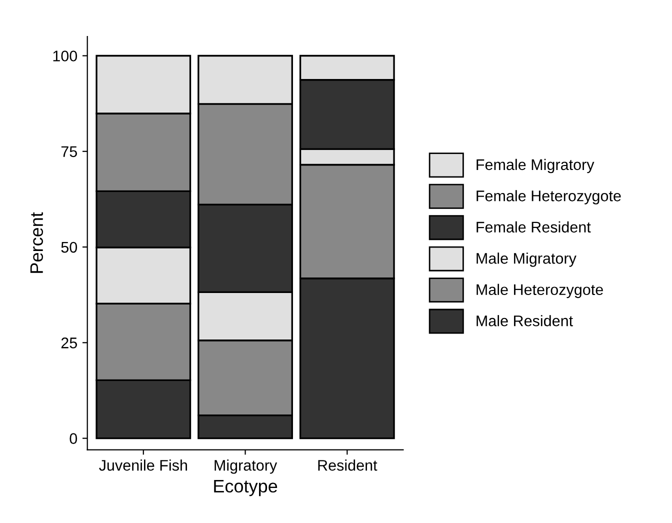 This screenshot has width=672, height=523. What do you see at coordinates (533, 227) in the screenshot?
I see `legend-label: Female Resident` at bounding box center [533, 227].